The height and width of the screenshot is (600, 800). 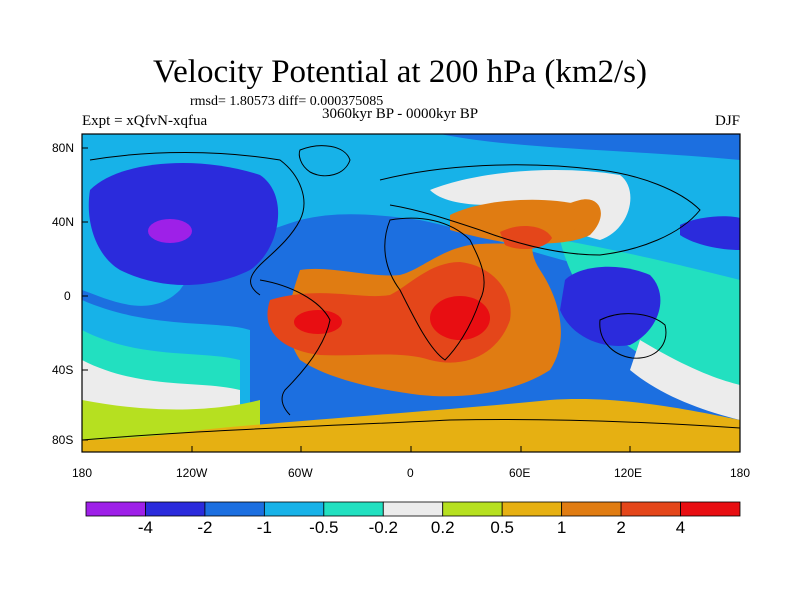 What do you see at coordinates (410, 473) in the screenshot?
I see `lon-tick-0: 0` at bounding box center [410, 473].